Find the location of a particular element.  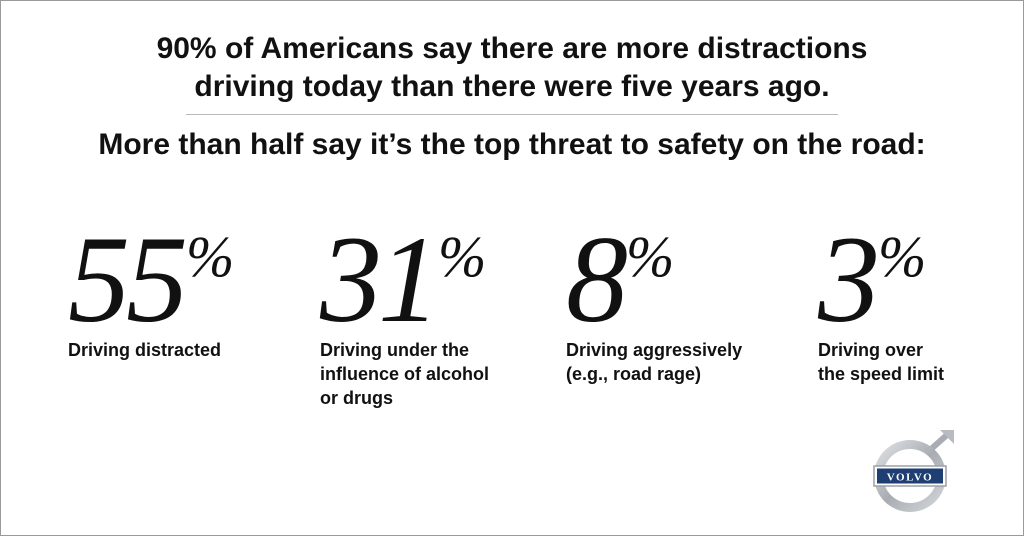

stat-value: 8% is located at coordinates (654, 280).